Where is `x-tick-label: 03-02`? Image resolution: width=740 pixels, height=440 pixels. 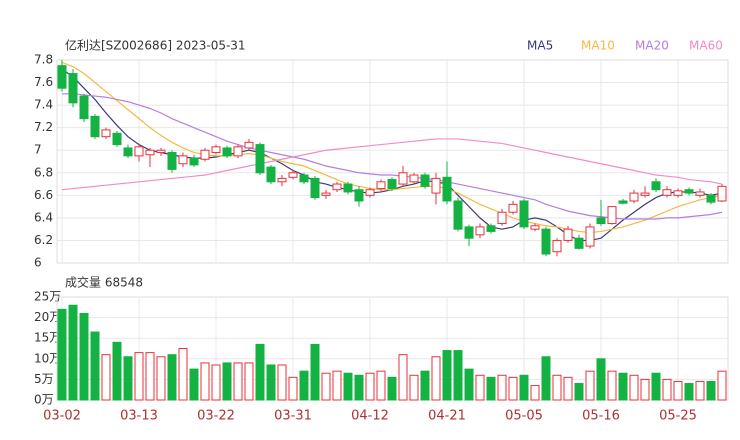
x-tick-label: 03-02 is located at coordinates (62, 416).